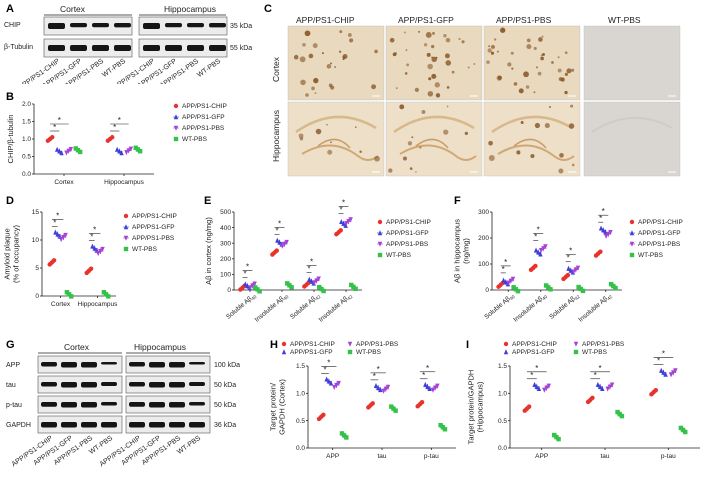  Describe the element at coordinates (190, 9) in the screenshot. I see `blot-a-hippocampus-header: Hippocampus` at that location.